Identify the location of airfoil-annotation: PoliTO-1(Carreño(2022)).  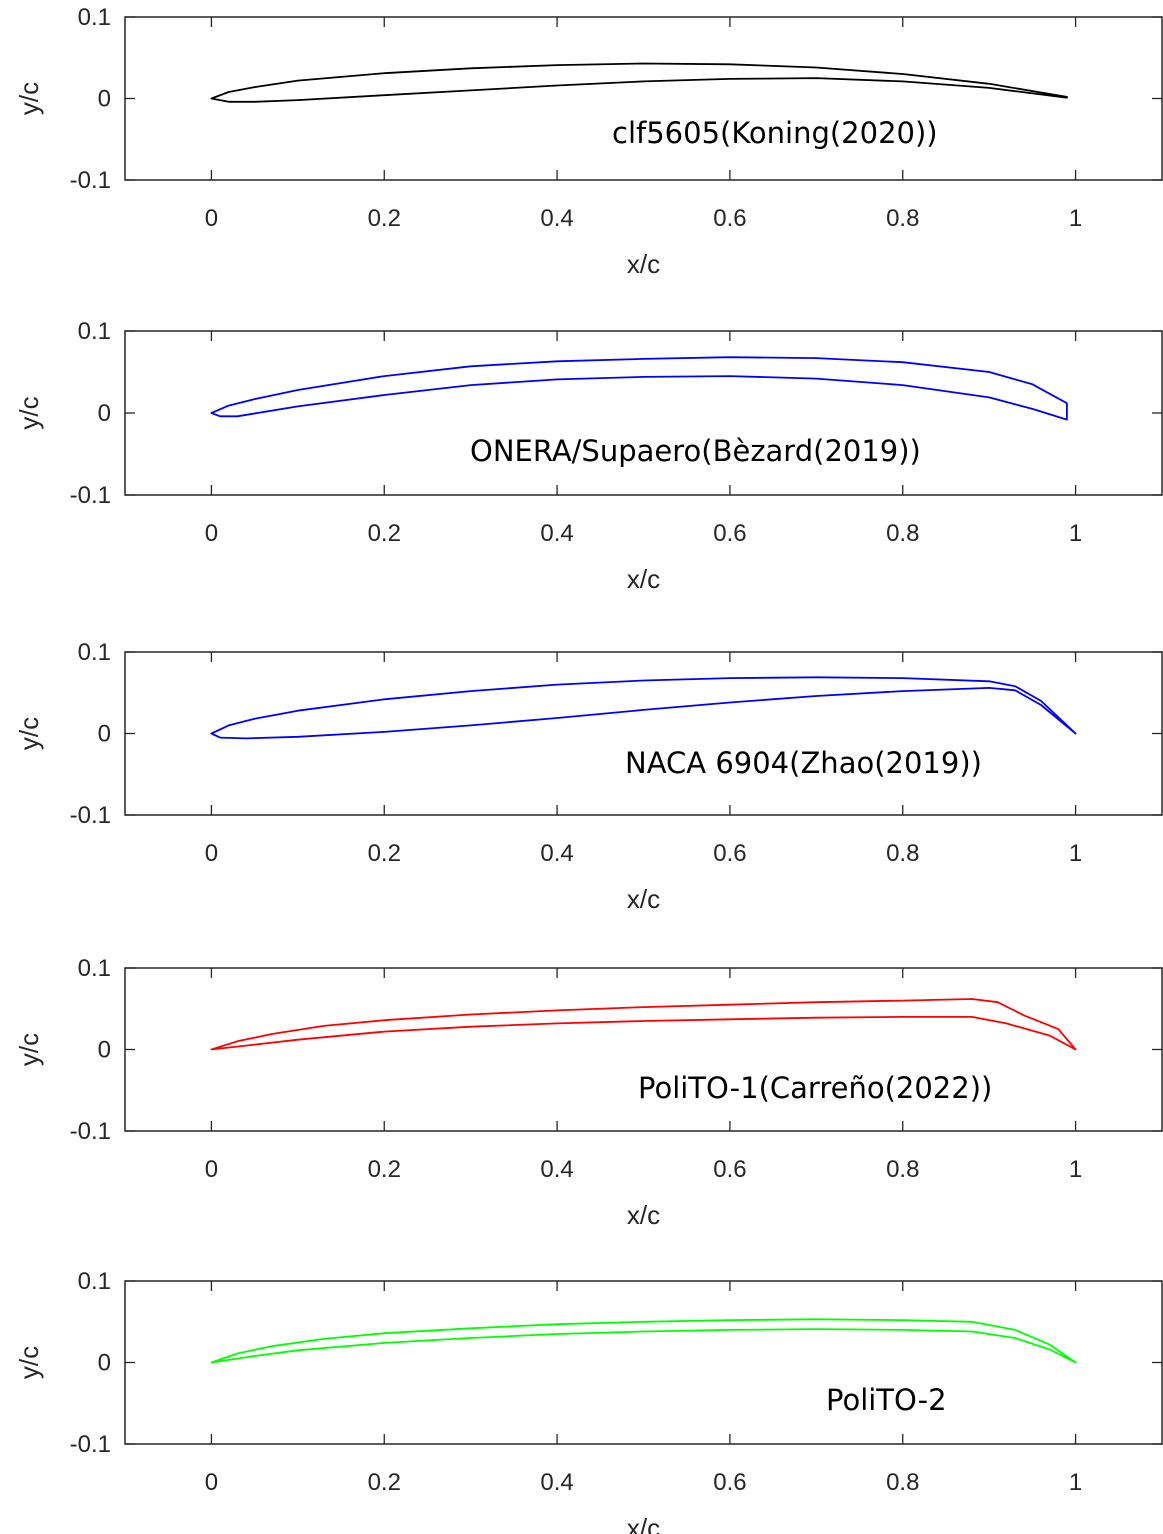
(815, 1088).